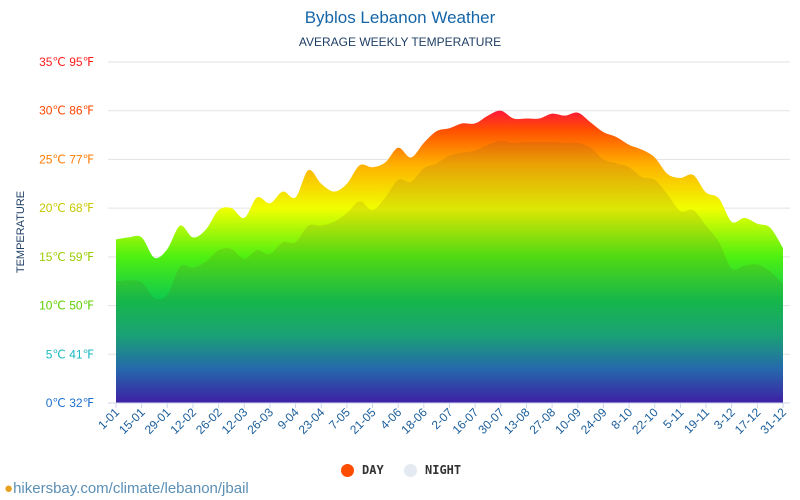 Image resolution: width=800 pixels, height=500 pixels. I want to click on x-tick-label: 12-03, so click(235, 421).